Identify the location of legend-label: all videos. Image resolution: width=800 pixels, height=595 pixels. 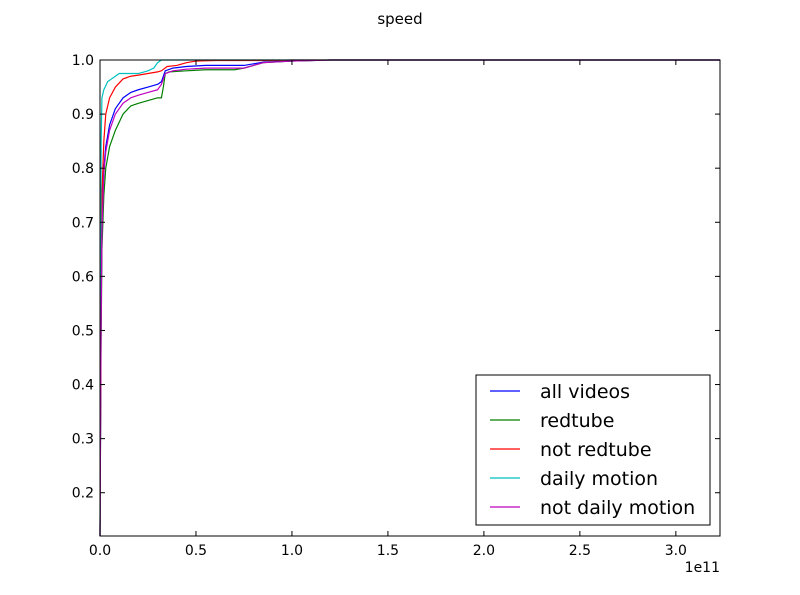
(585, 392).